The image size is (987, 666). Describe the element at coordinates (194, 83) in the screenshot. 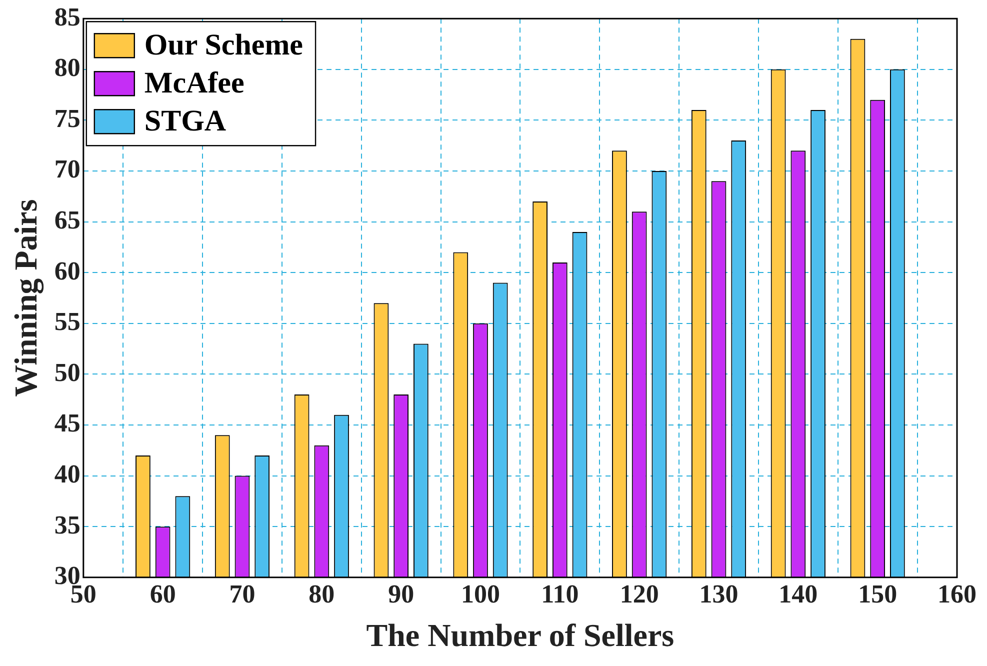

I see `legend-label: McAfee` at that location.